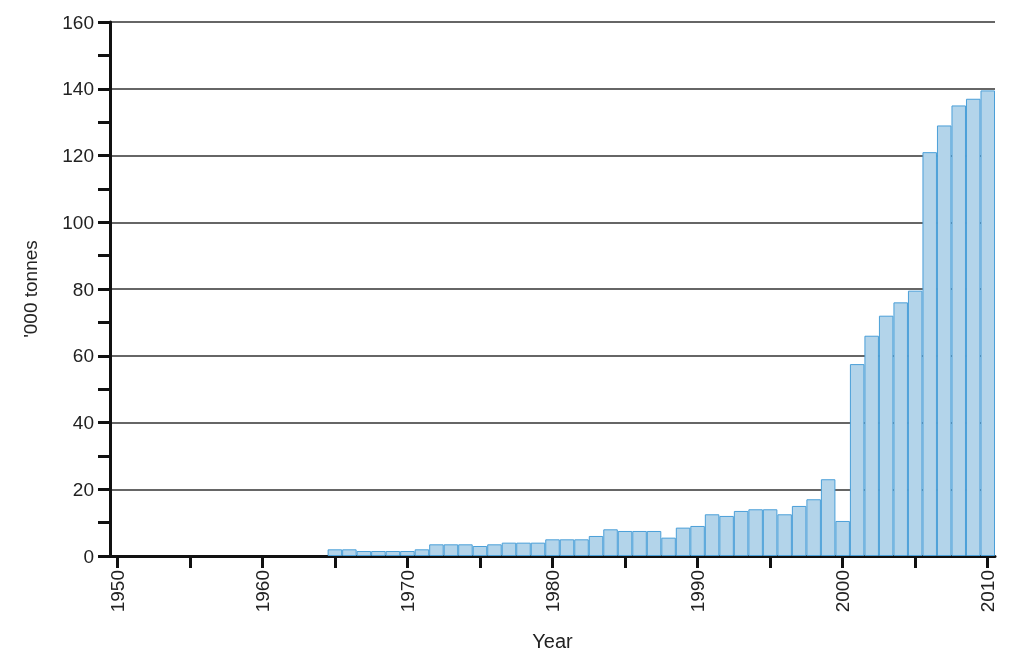 The height and width of the screenshot is (666, 1017). I want to click on y-tick-label: 20, so click(83, 489).